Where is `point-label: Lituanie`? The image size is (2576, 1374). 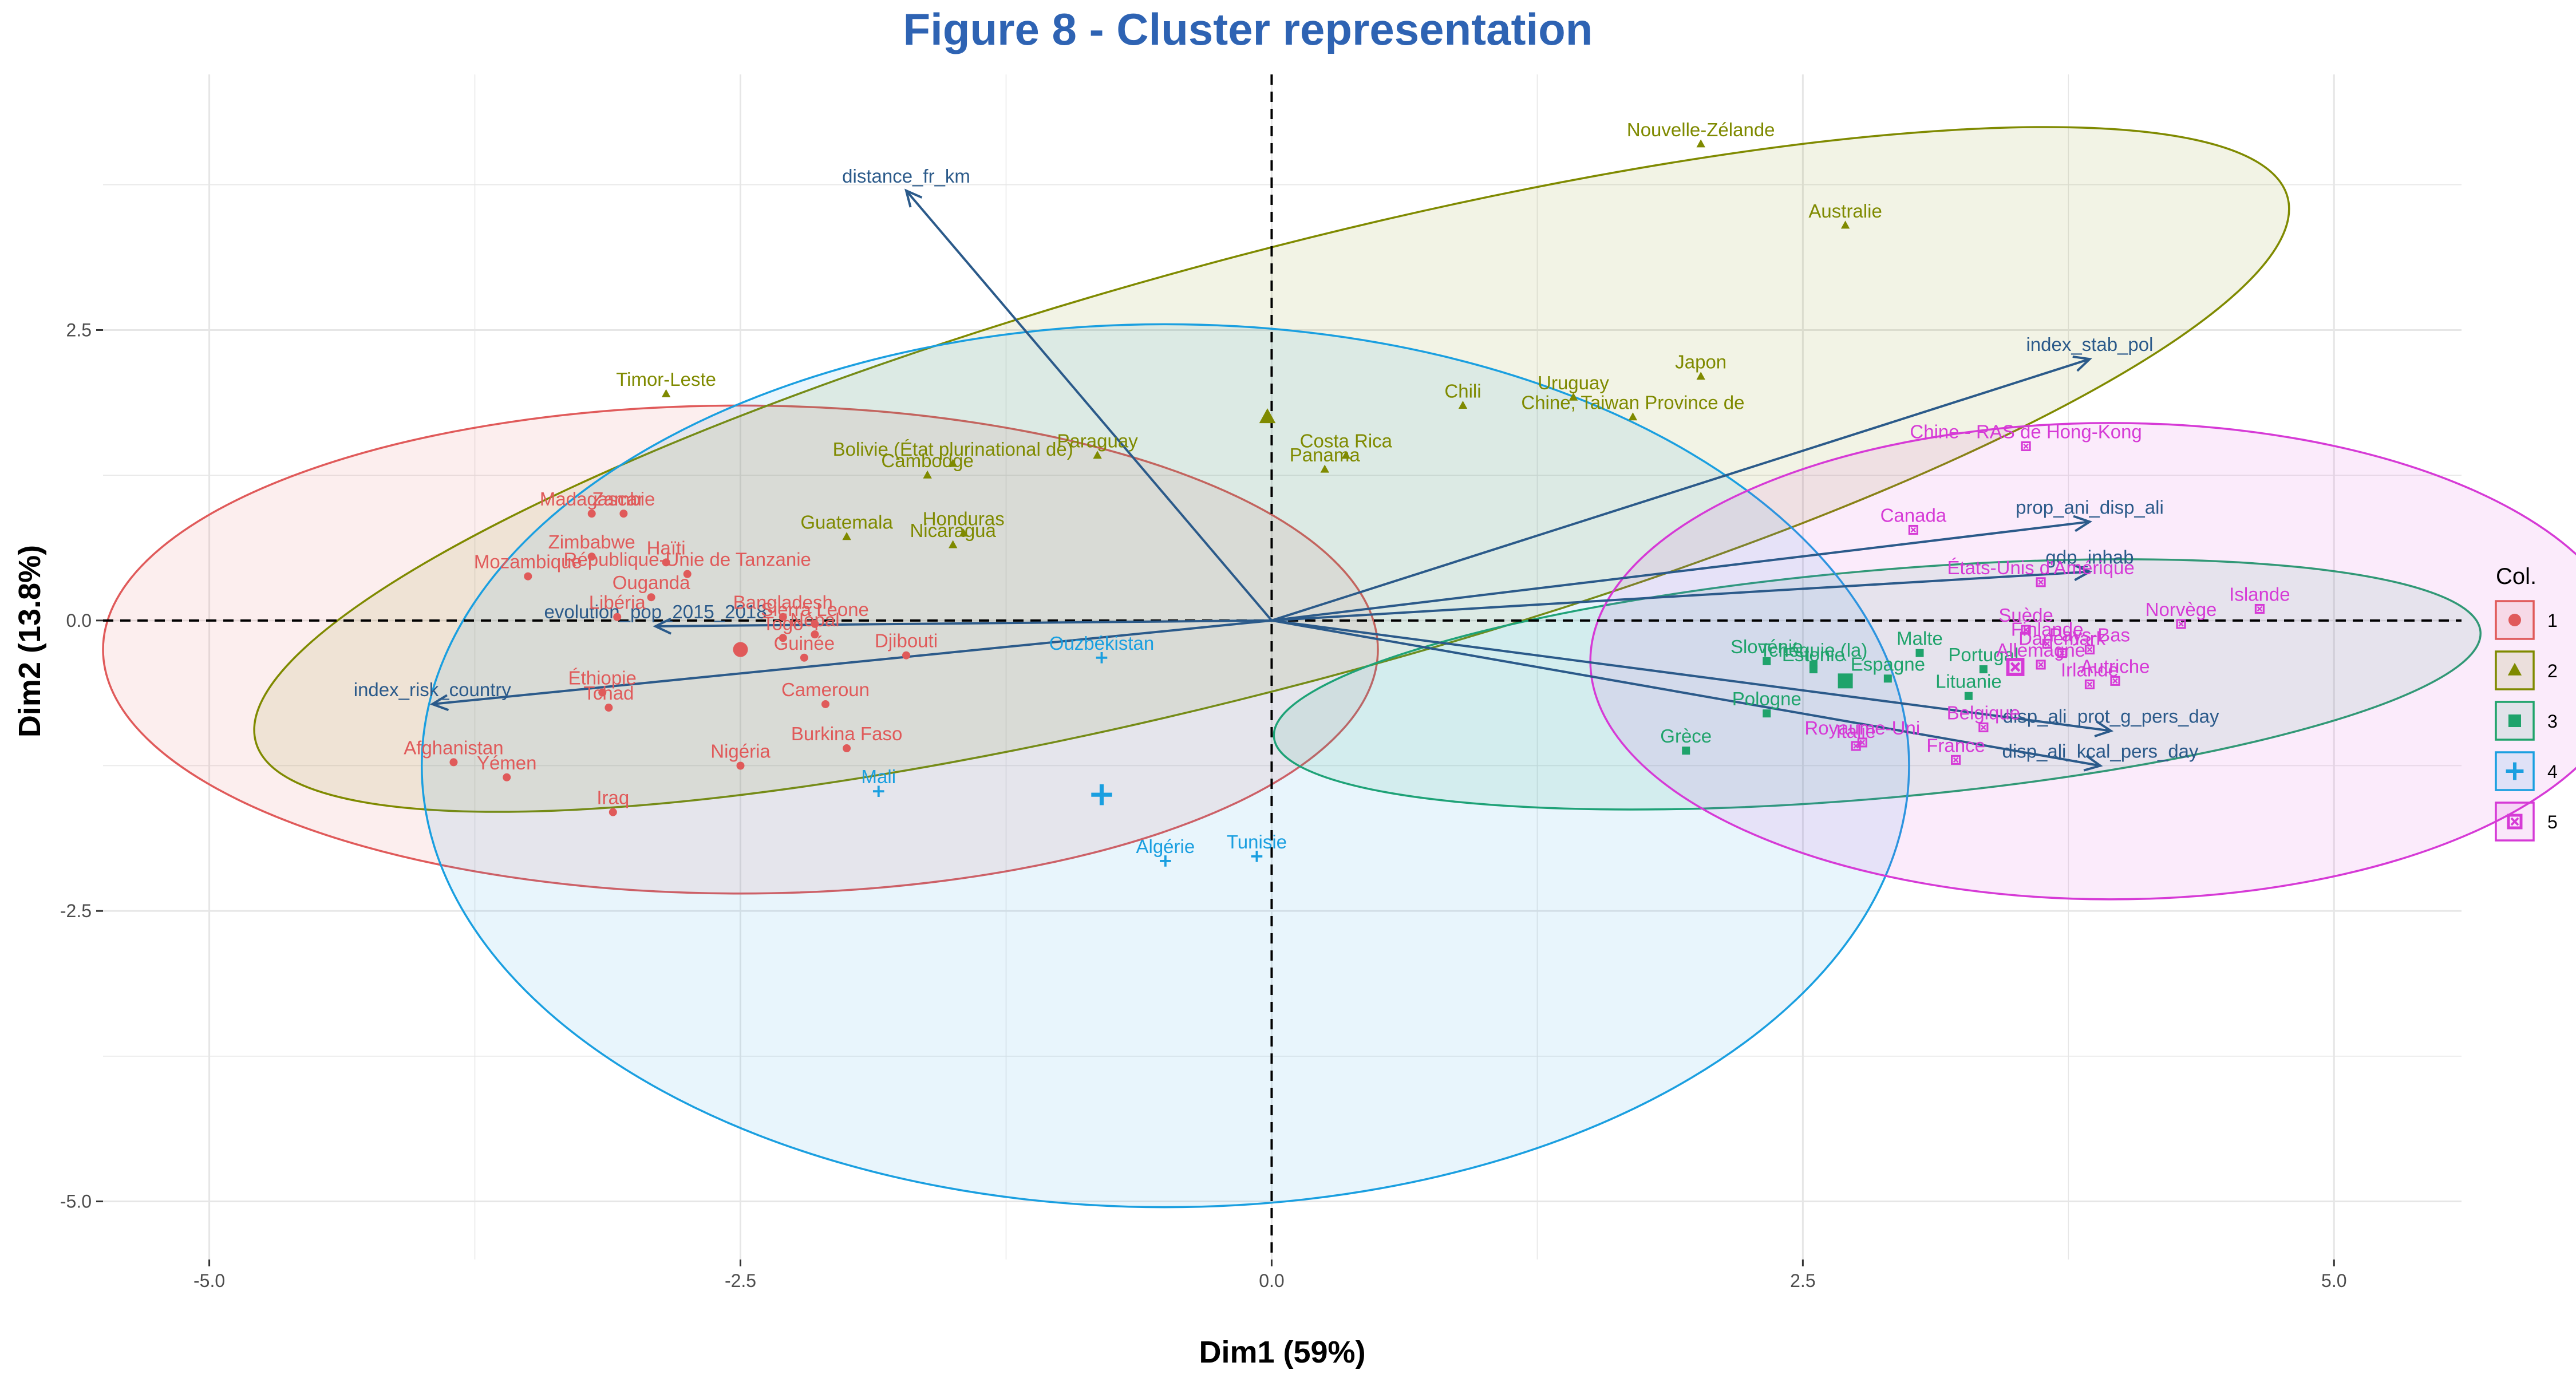
point-label: Lituanie is located at coordinates (1968, 681).